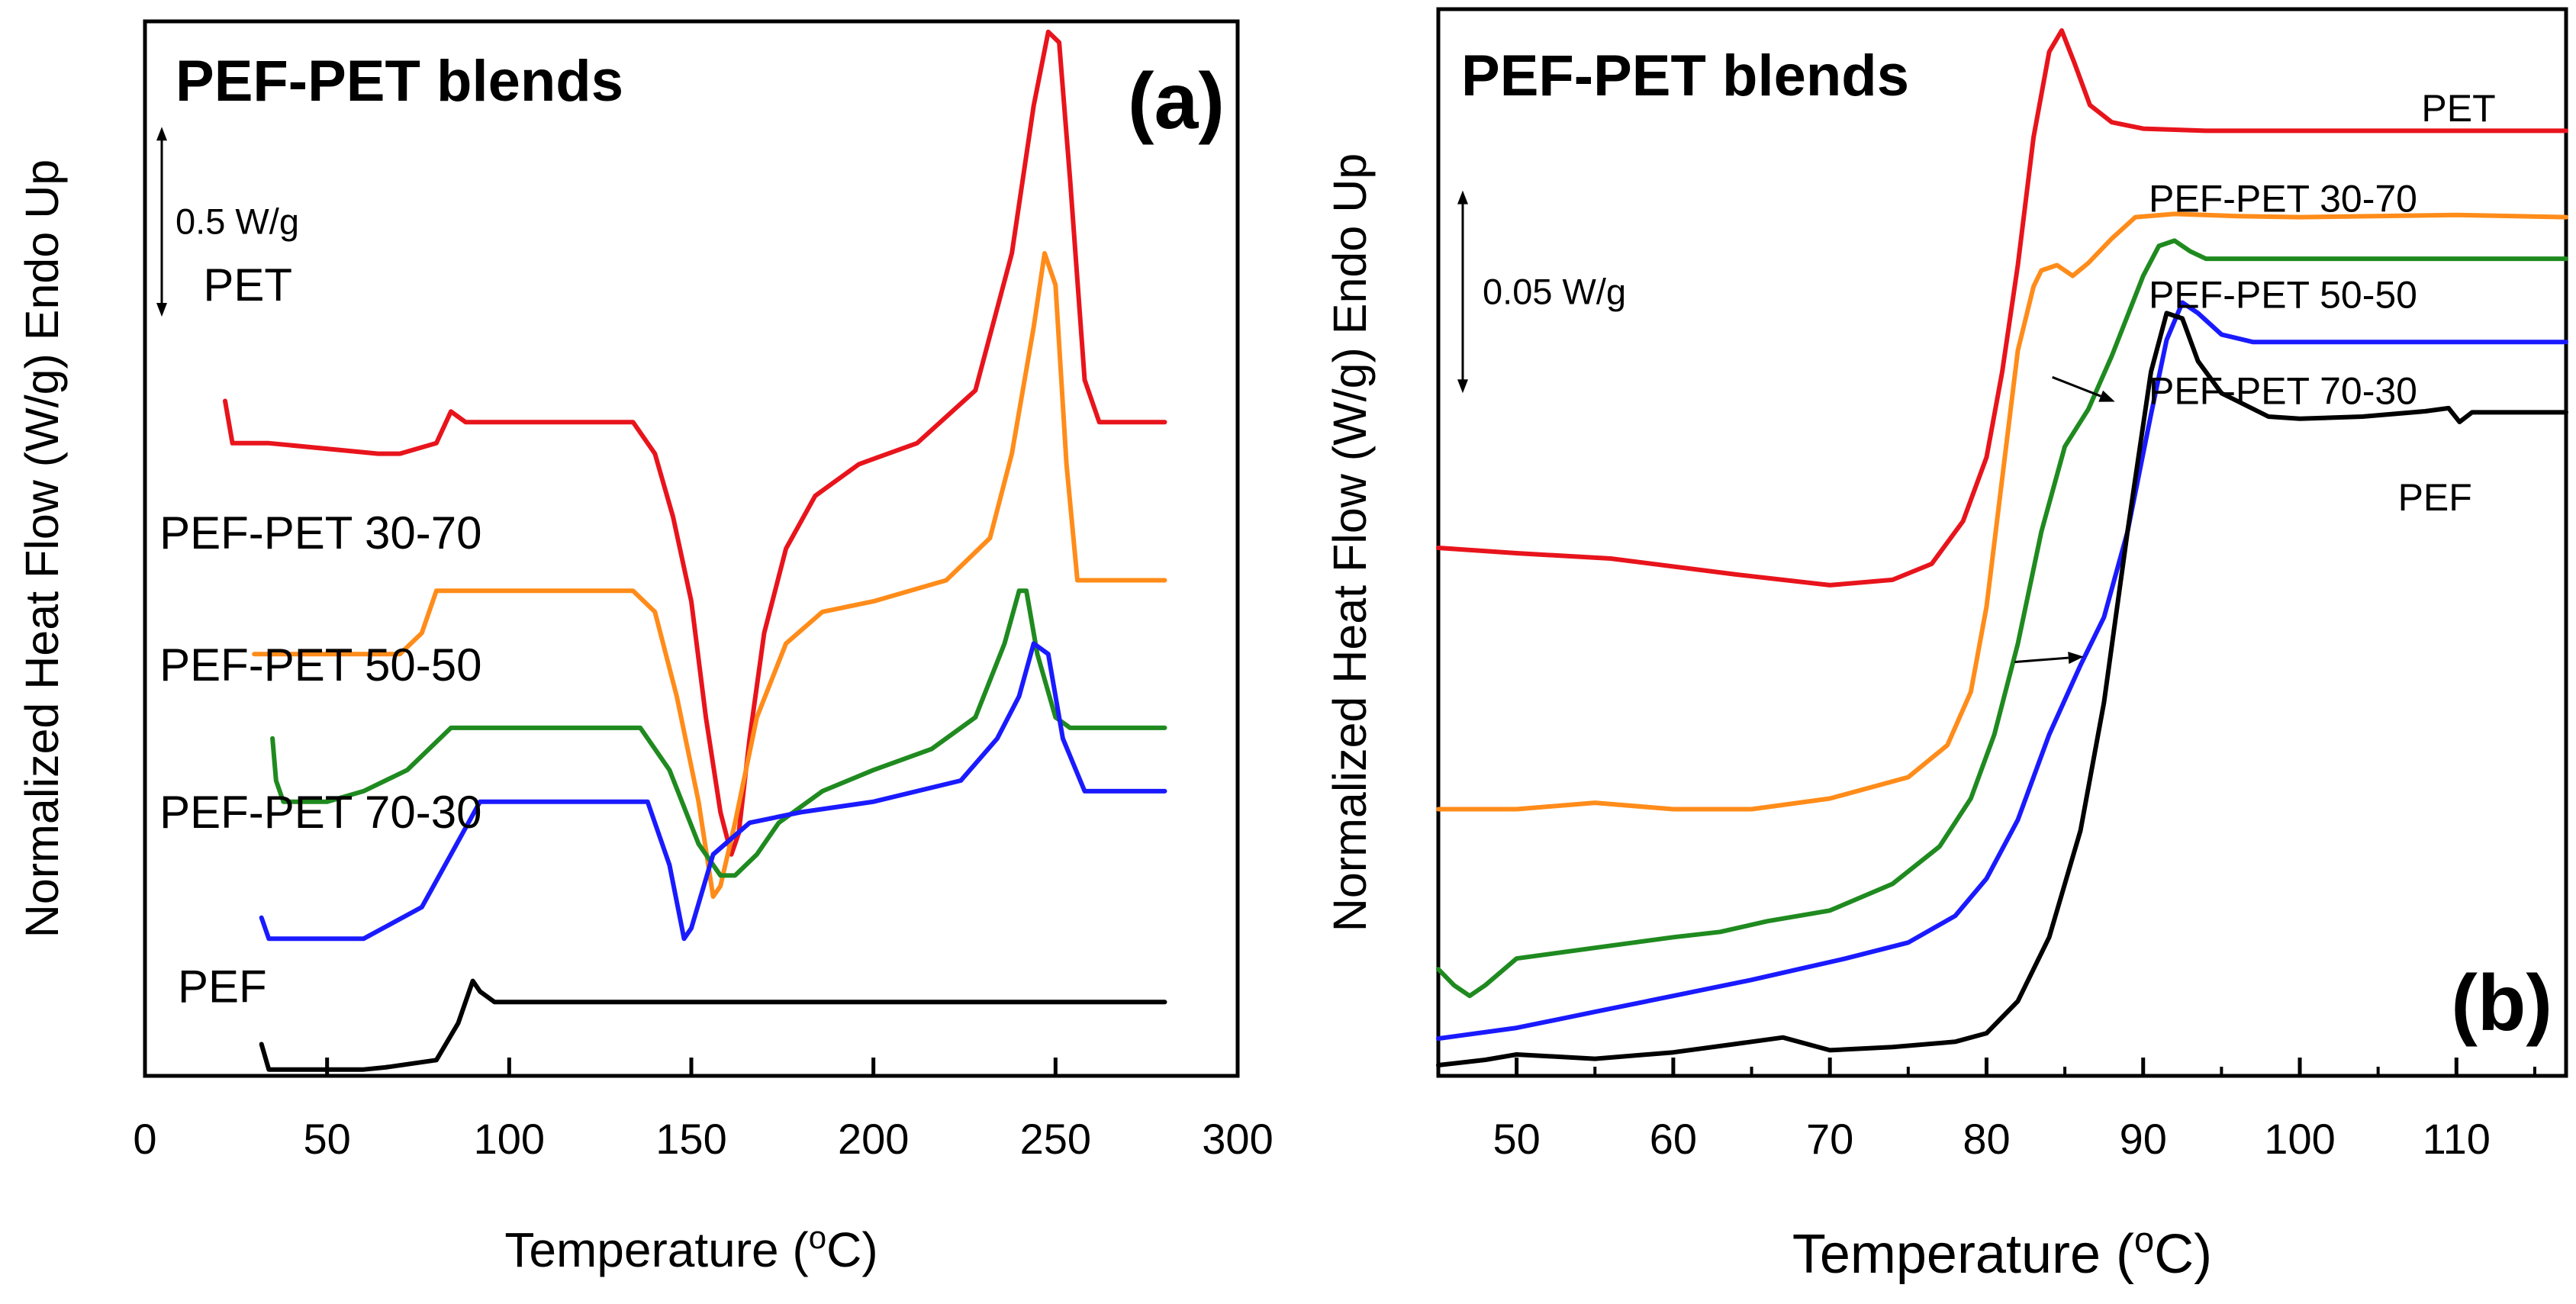  Describe the element at coordinates (2143, 1139) in the screenshot. I see `x-tick-label: 90` at that location.